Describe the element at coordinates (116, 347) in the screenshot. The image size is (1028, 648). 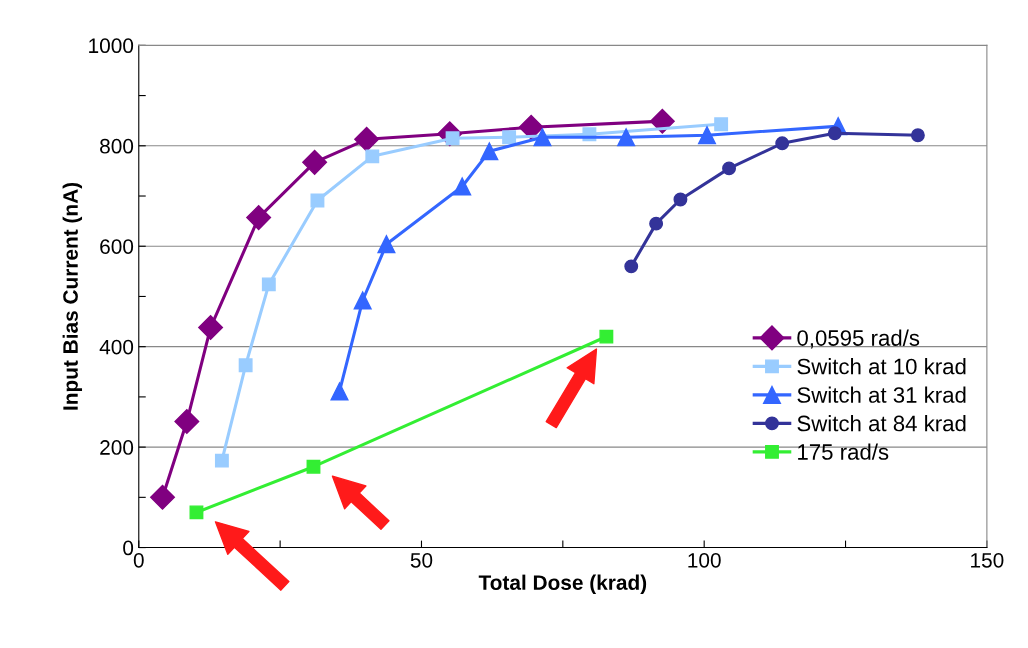
I see `y-tick-label: 400` at that location.